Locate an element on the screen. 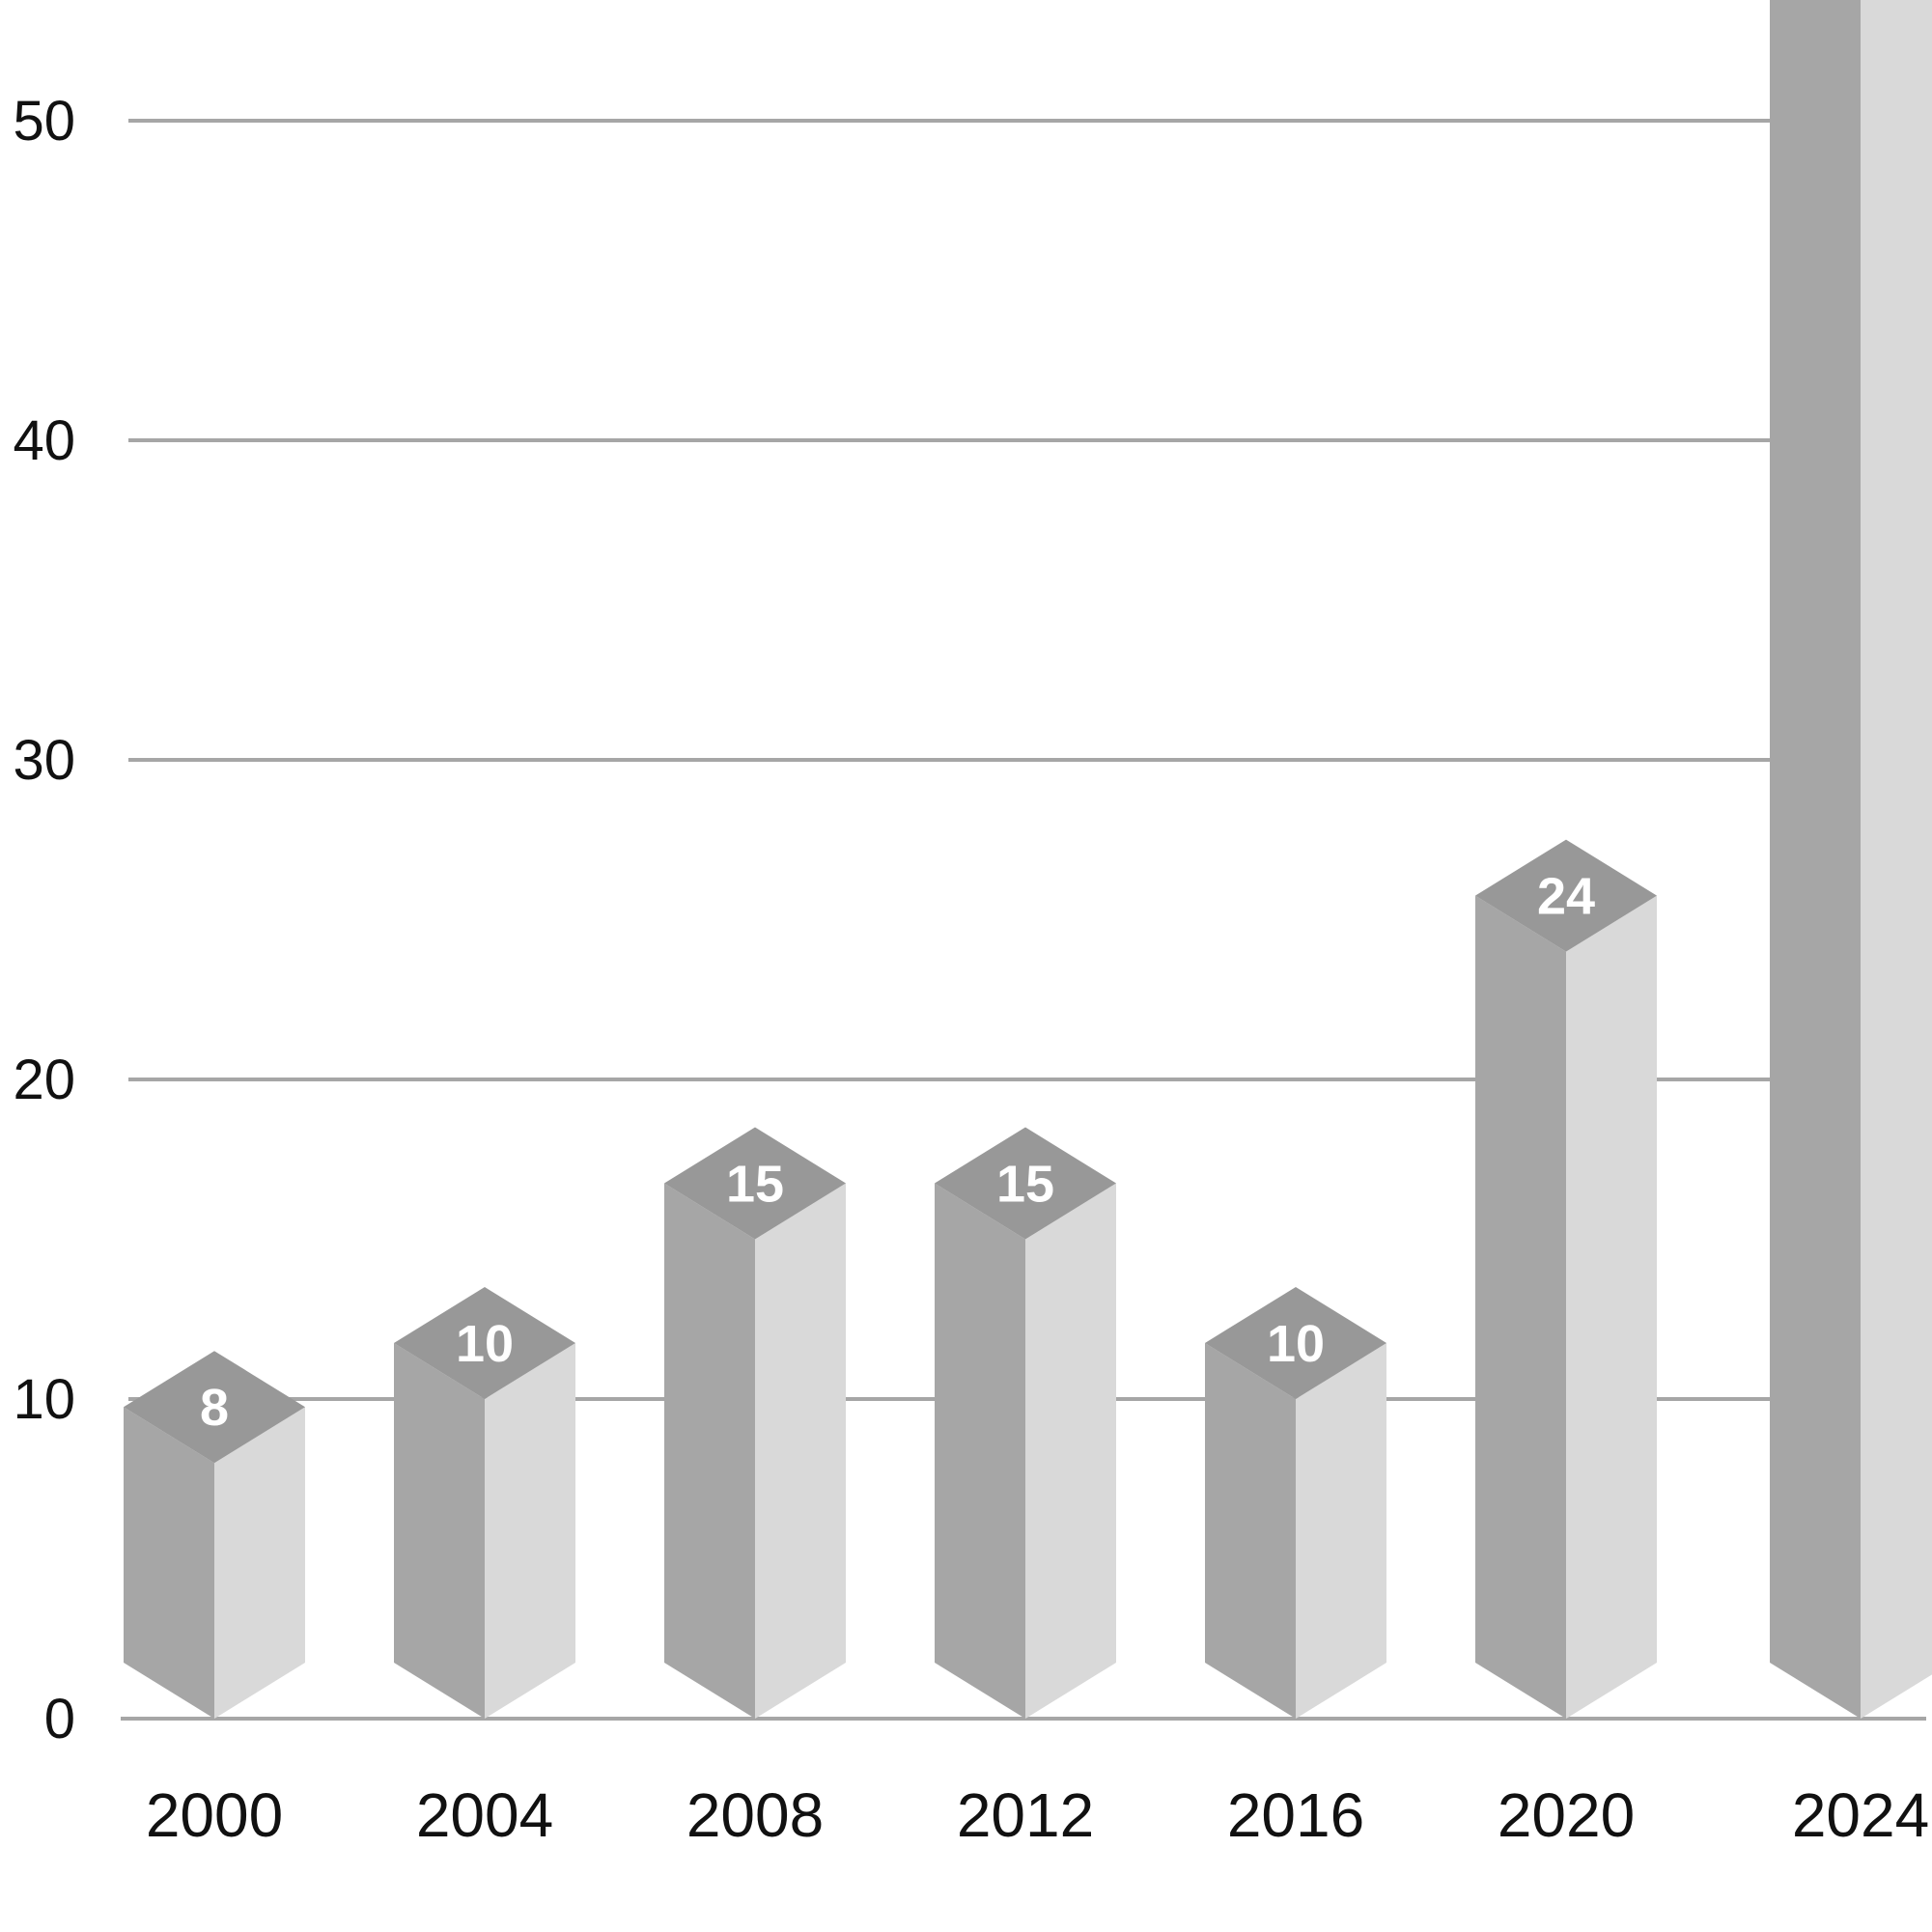 This screenshot has width=1932, height=1932. bar-2024: 54 is located at coordinates (1851, 860).